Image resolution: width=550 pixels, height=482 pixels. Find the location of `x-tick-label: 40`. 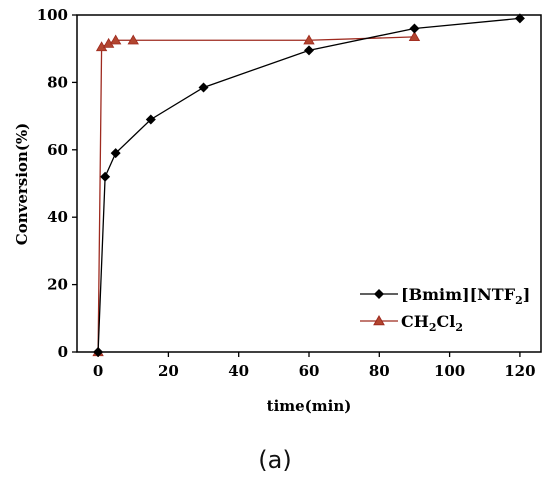

x-tick-label: 40 is located at coordinates (238, 371).